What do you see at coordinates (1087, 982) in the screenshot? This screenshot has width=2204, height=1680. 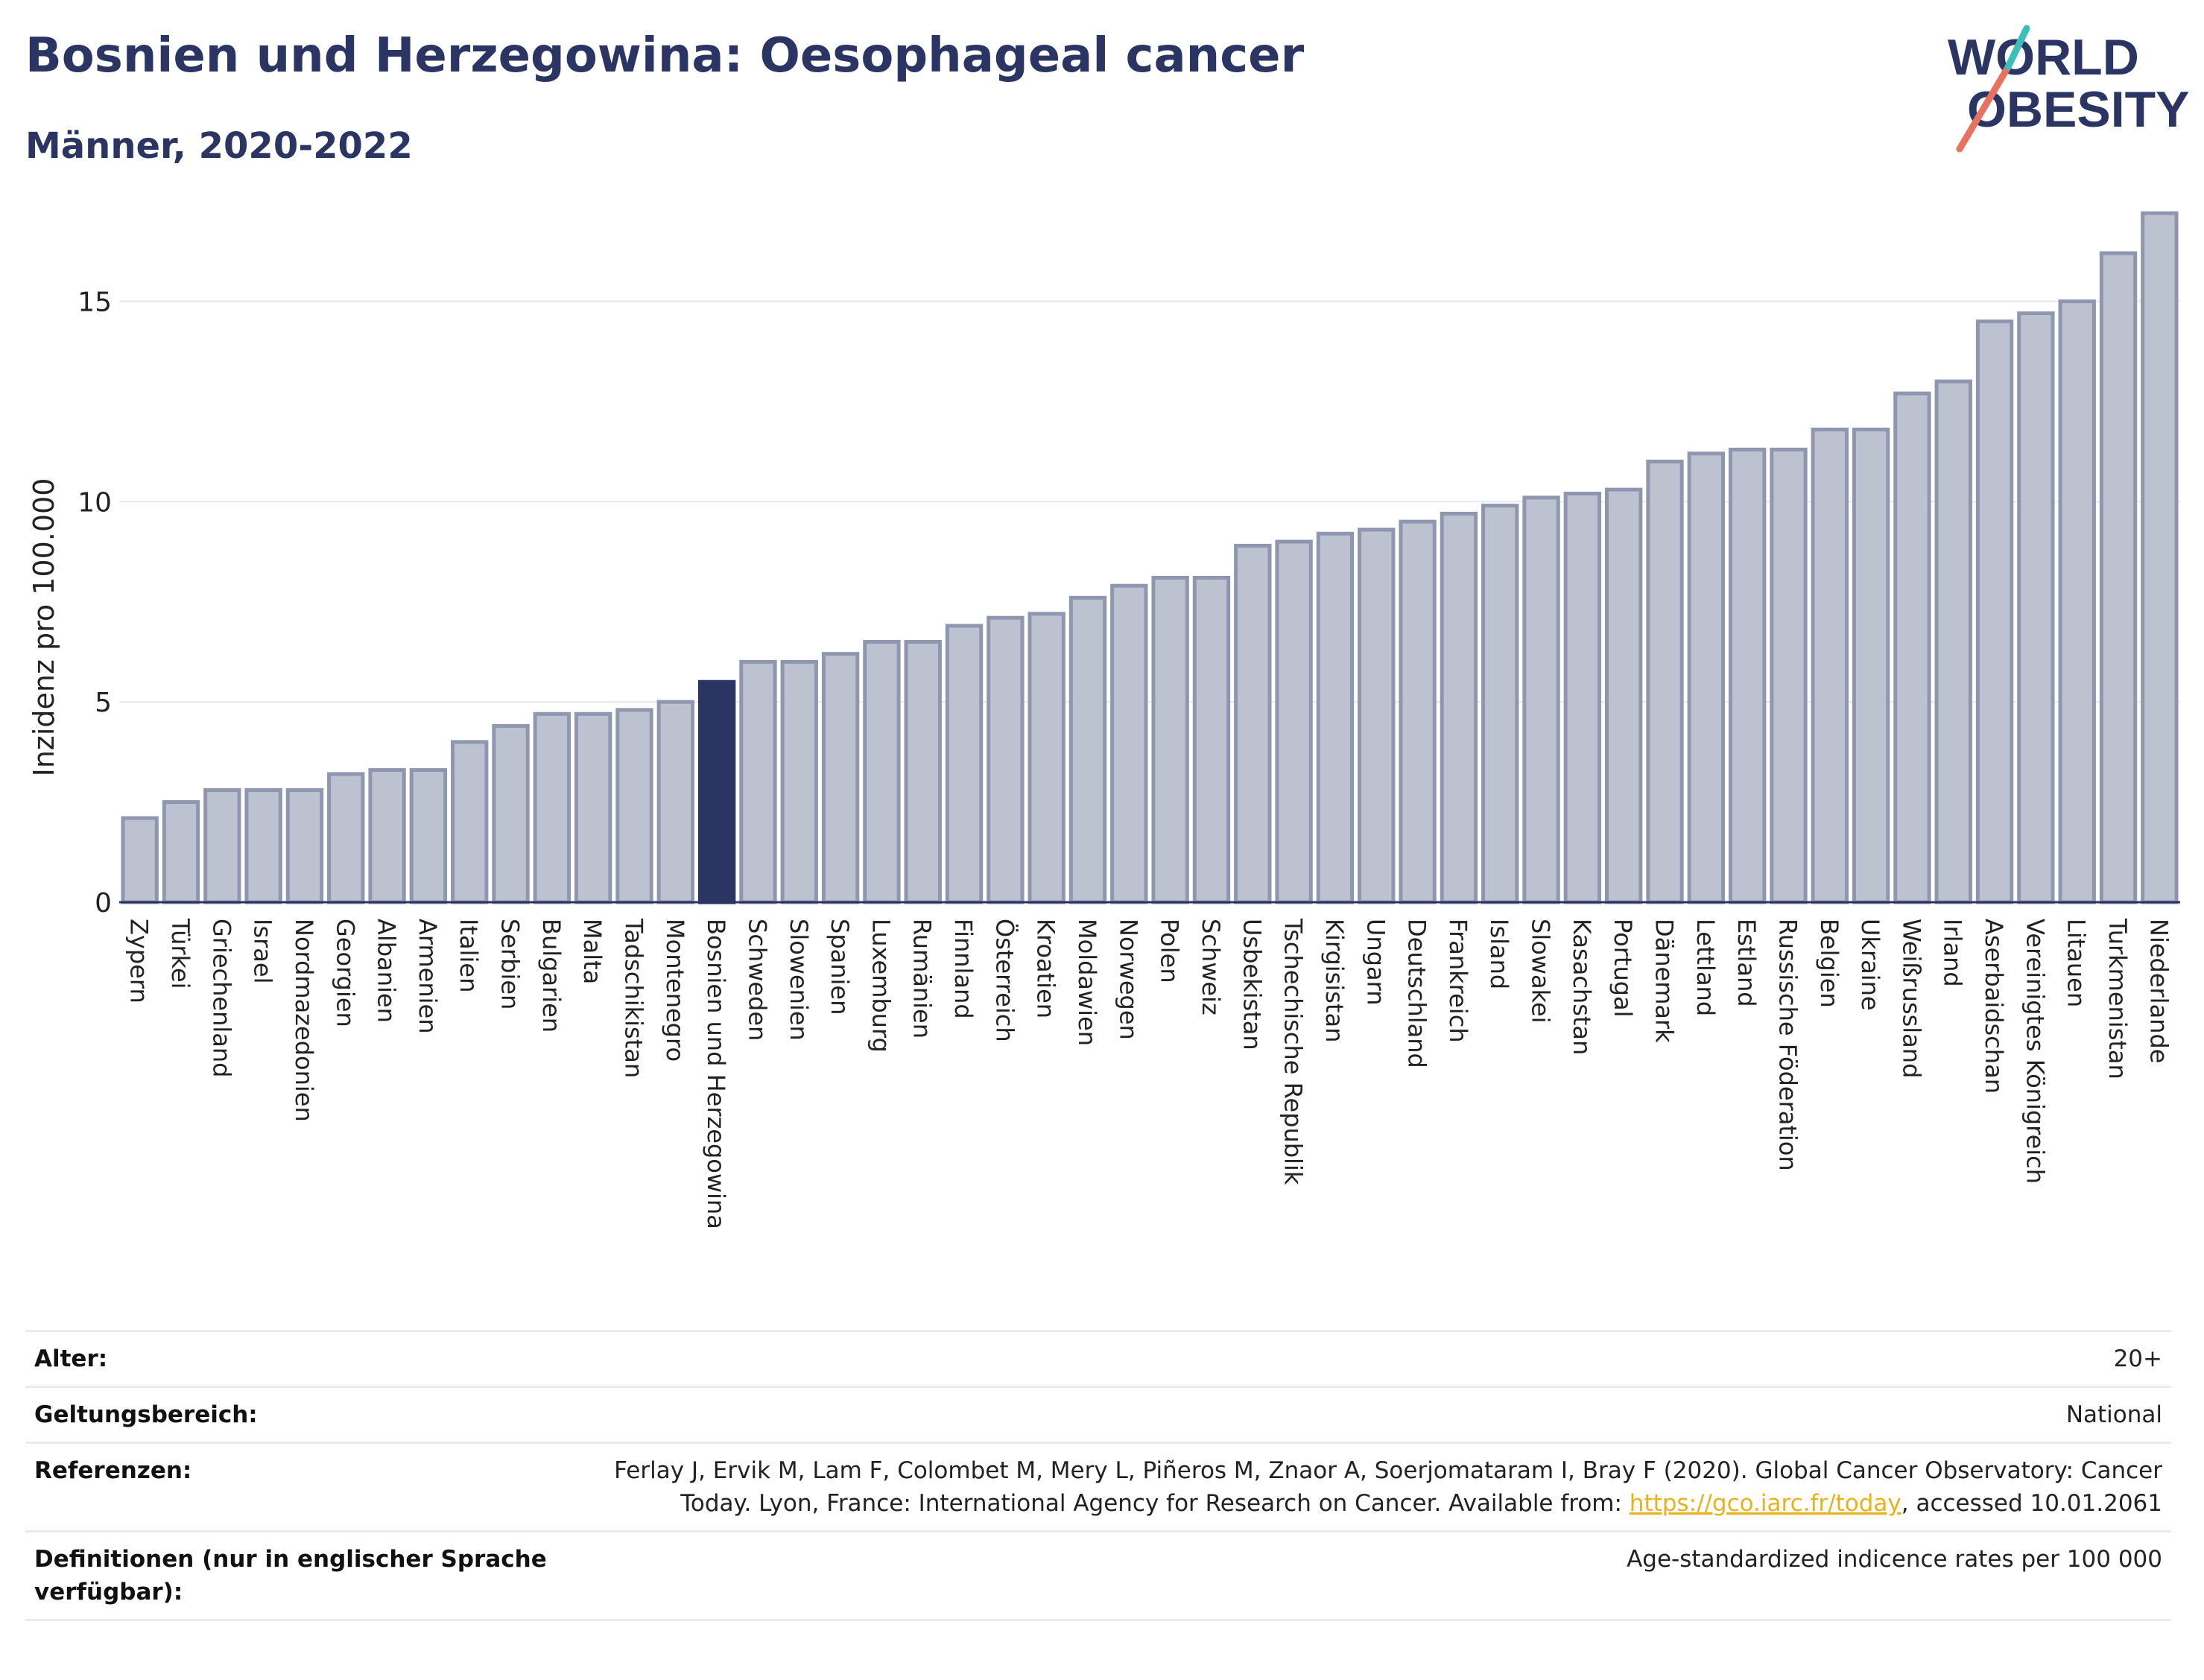 I see `x-tick-label: Moldawien` at bounding box center [1087, 982].